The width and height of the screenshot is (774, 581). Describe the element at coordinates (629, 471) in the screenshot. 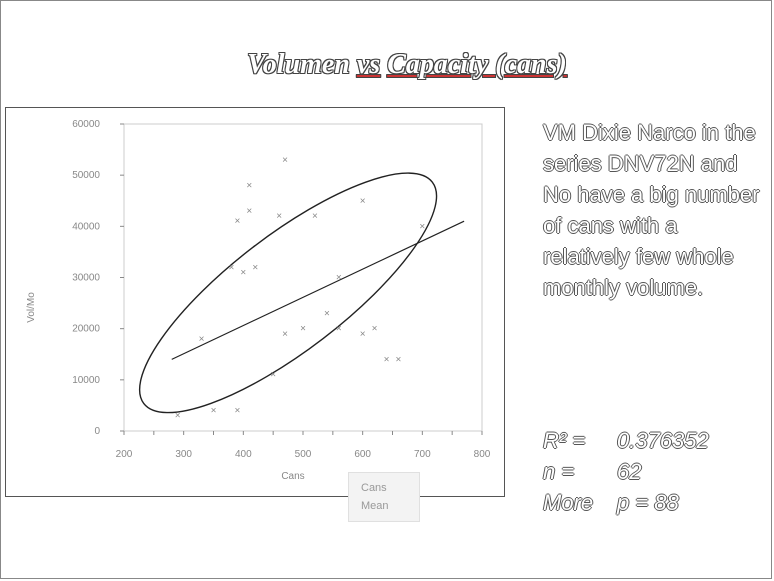

I see `stat-value-n: 62` at that location.